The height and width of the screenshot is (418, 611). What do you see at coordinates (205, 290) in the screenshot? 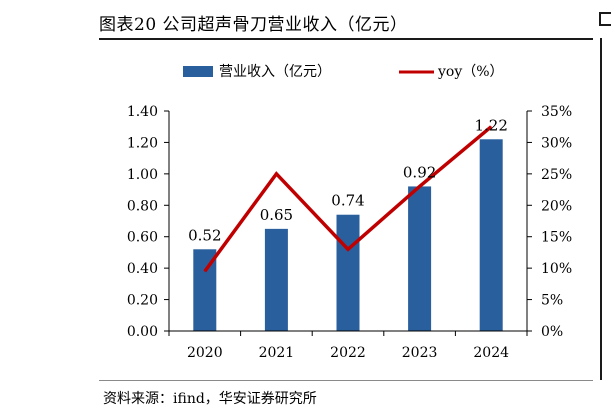
I see `bar-2020` at bounding box center [205, 290].